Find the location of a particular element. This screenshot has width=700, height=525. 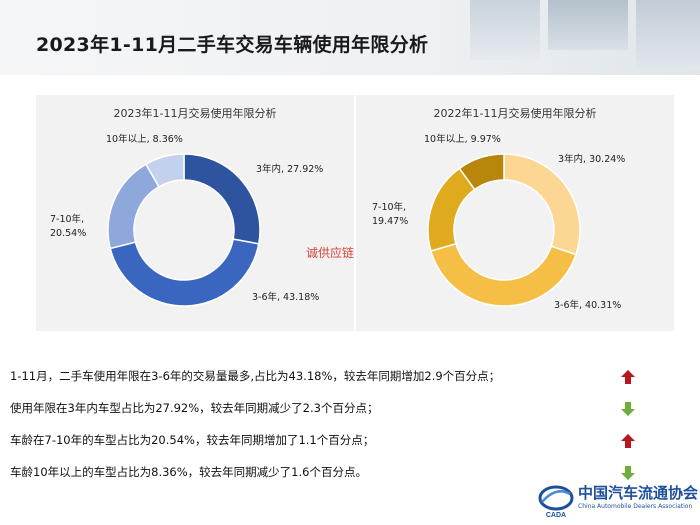

slice-label-line: 19.47% is located at coordinates (390, 221).